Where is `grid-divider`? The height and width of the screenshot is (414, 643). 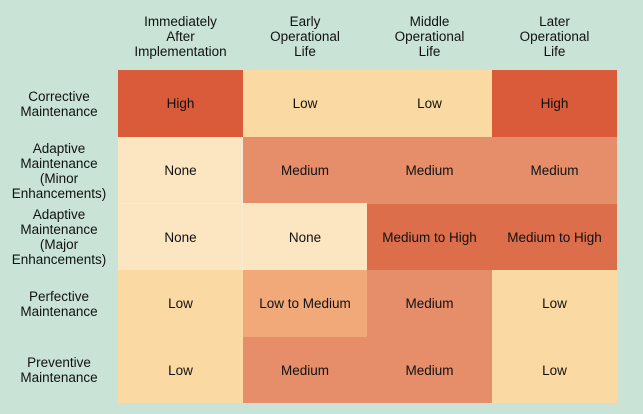 grid-divider is located at coordinates (242, 203).